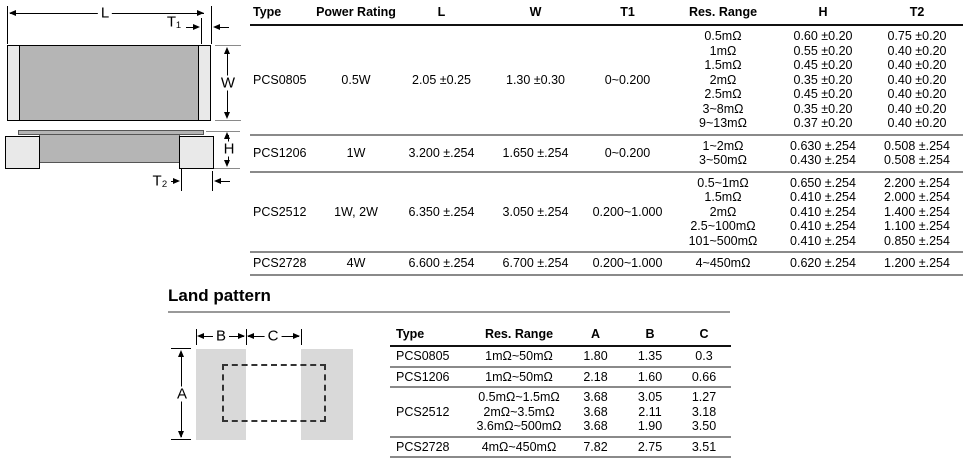 The image size is (963, 469). I want to click on land-a-cell: 7.82, so click(595, 447).